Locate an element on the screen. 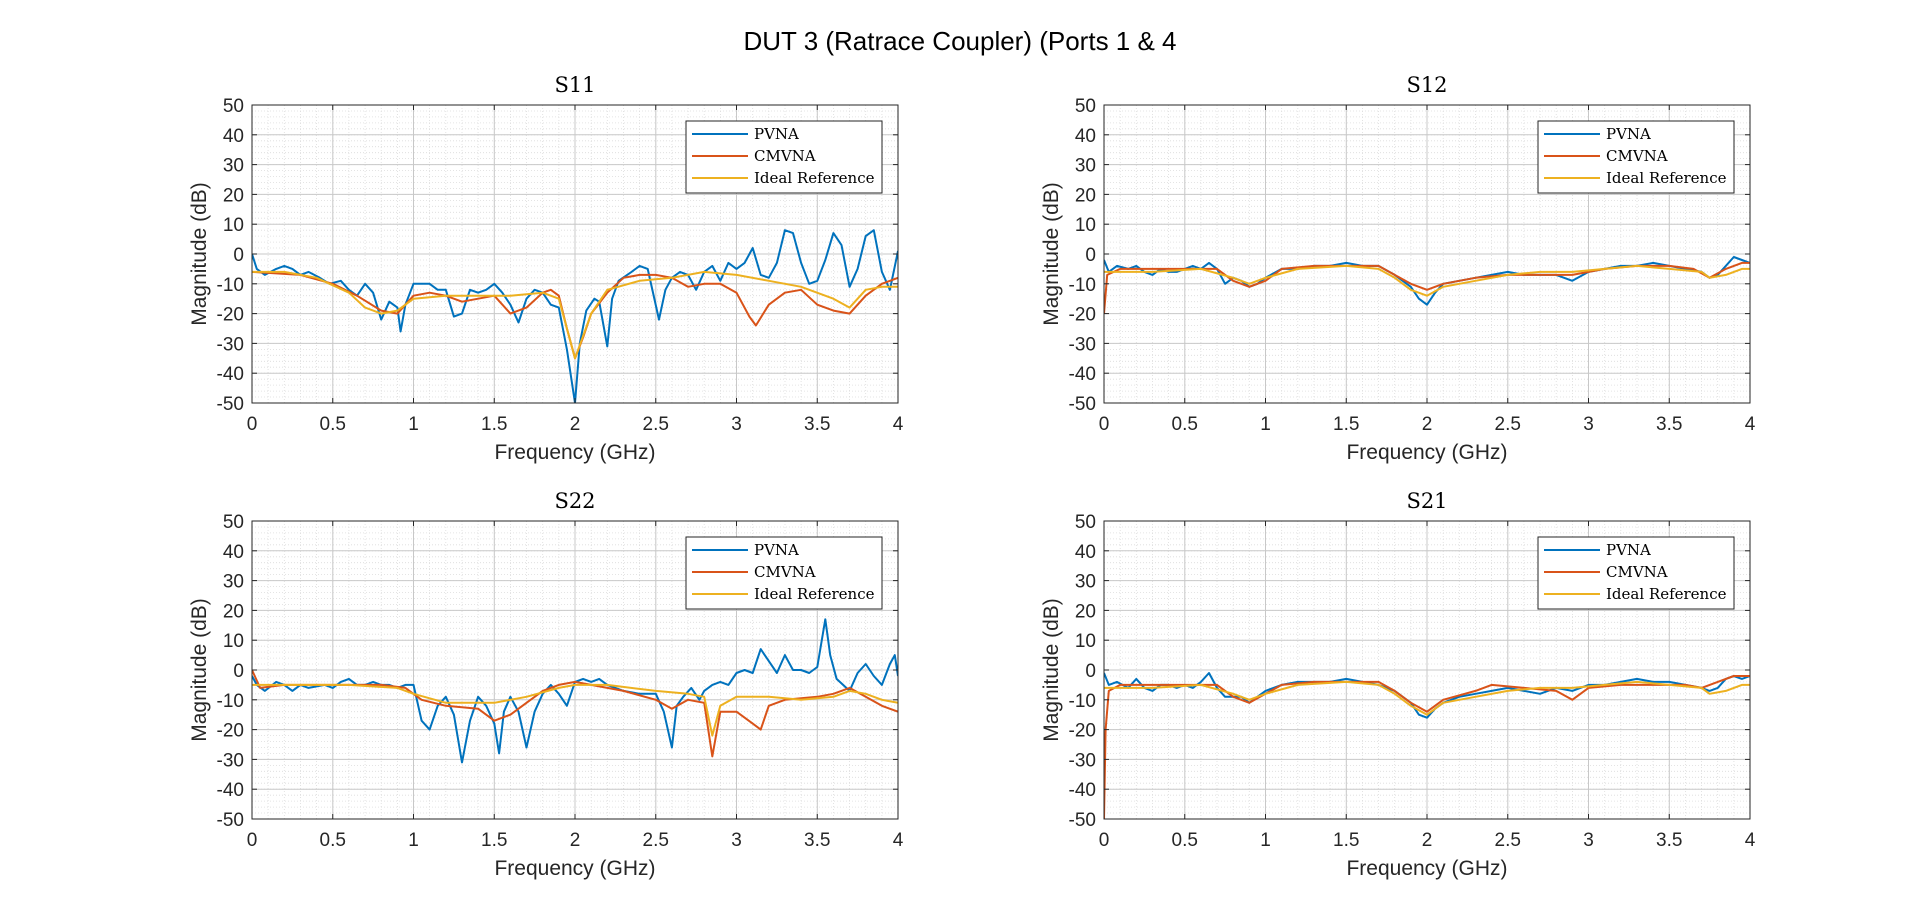 This screenshot has height=911, width=1920. x-tick-label: 1.5 is located at coordinates (1346, 840).